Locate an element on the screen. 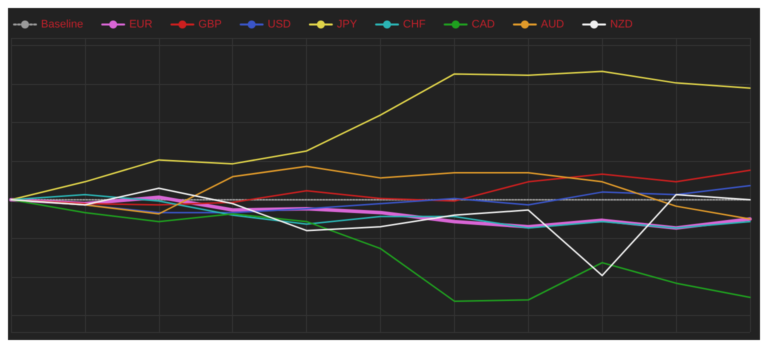 This screenshot has width=768, height=348. legend-label: CAD is located at coordinates (483, 24).